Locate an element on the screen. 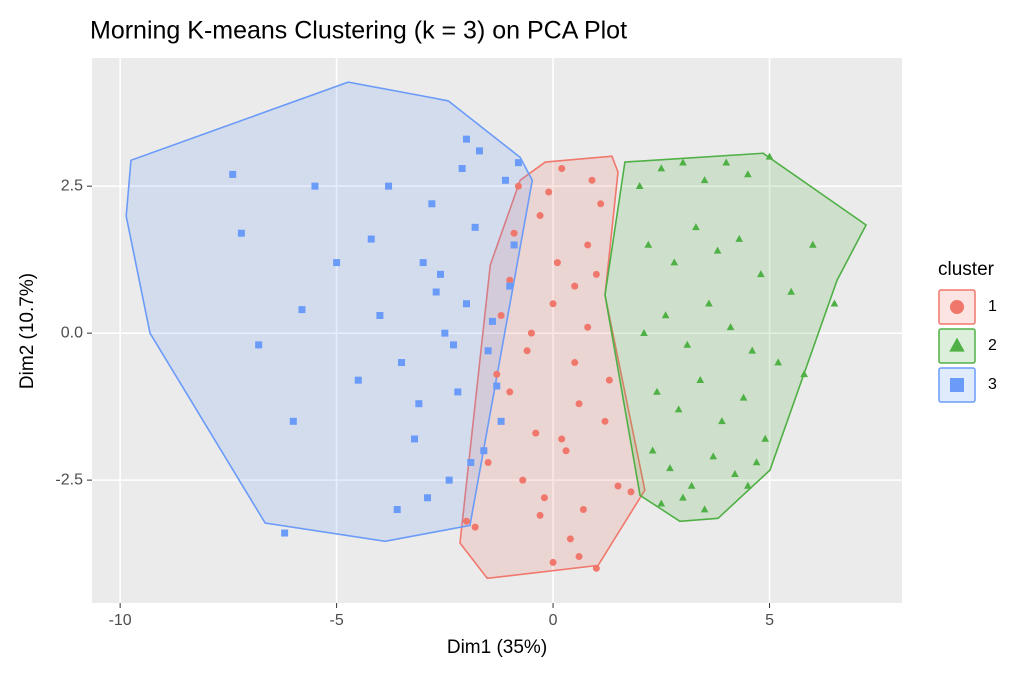 The image size is (1026, 676). x-tick-label: -5 is located at coordinates (336, 620).